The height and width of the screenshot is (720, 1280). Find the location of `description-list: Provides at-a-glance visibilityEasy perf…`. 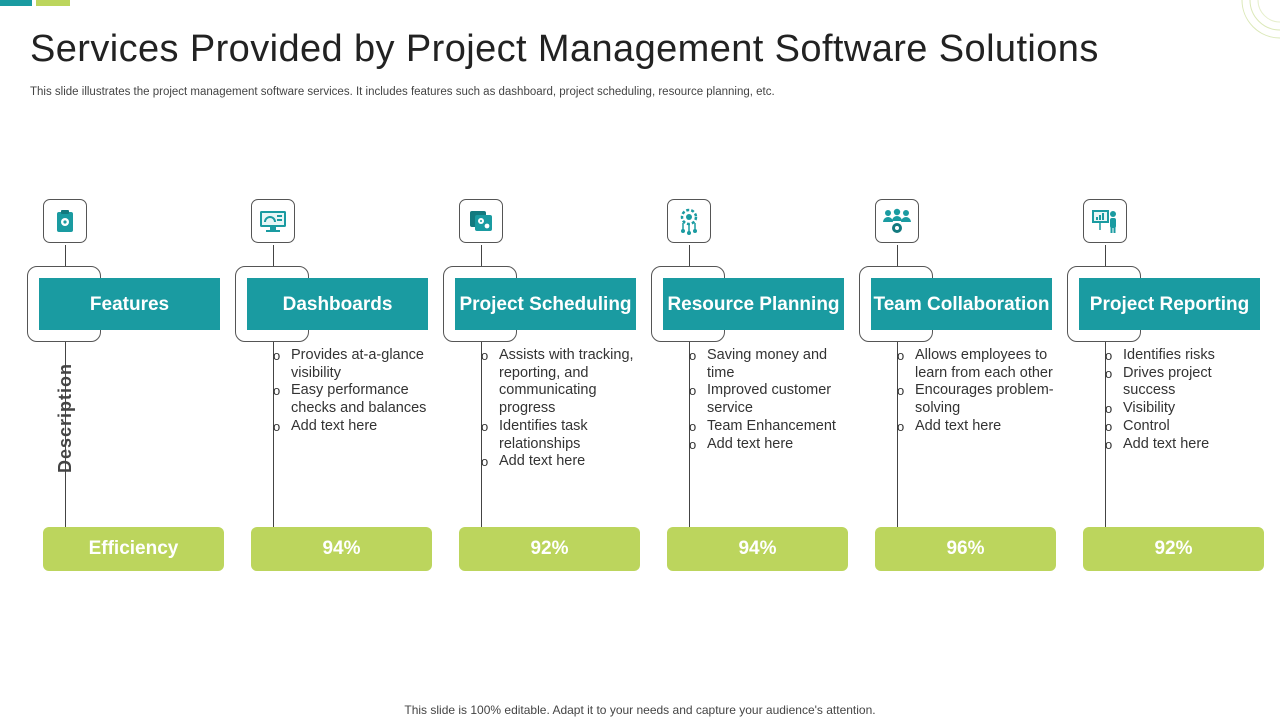

description-list: Provides at-a-glance visibilityEasy perf… is located at coordinates (352, 391).